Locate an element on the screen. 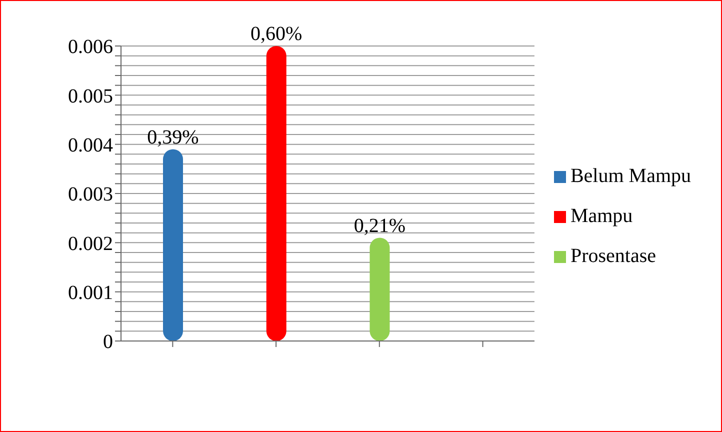  y-tick-label: 0.001 is located at coordinates (90, 293).